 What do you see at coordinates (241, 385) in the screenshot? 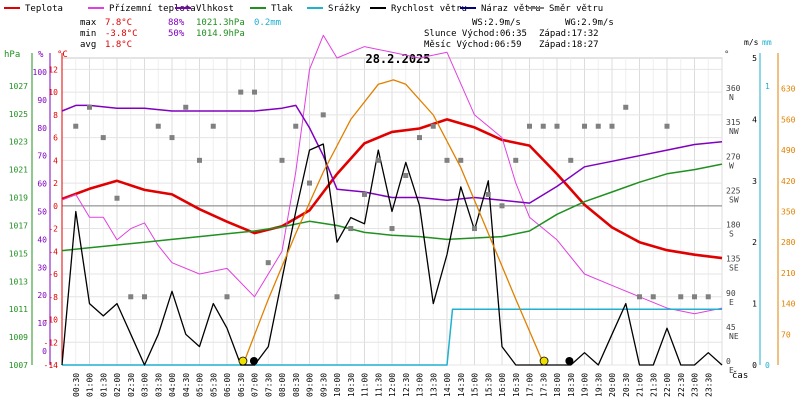
I see `x-tick-label: 06:30` at bounding box center [241, 385].